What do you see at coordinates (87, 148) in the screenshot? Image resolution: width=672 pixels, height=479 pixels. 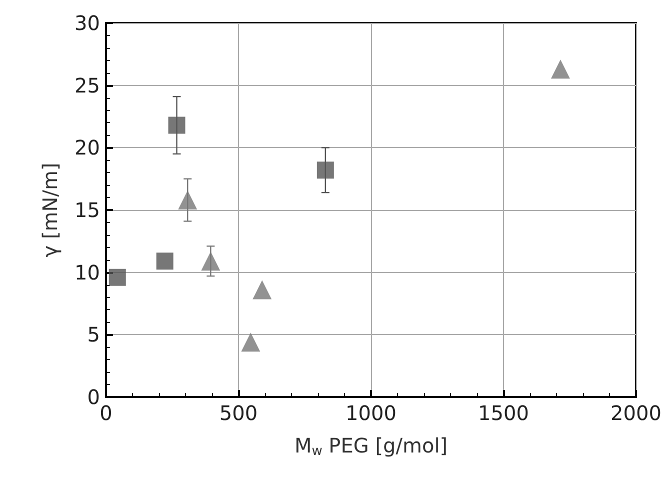 I see `y-tick-label: 20` at bounding box center [87, 148].